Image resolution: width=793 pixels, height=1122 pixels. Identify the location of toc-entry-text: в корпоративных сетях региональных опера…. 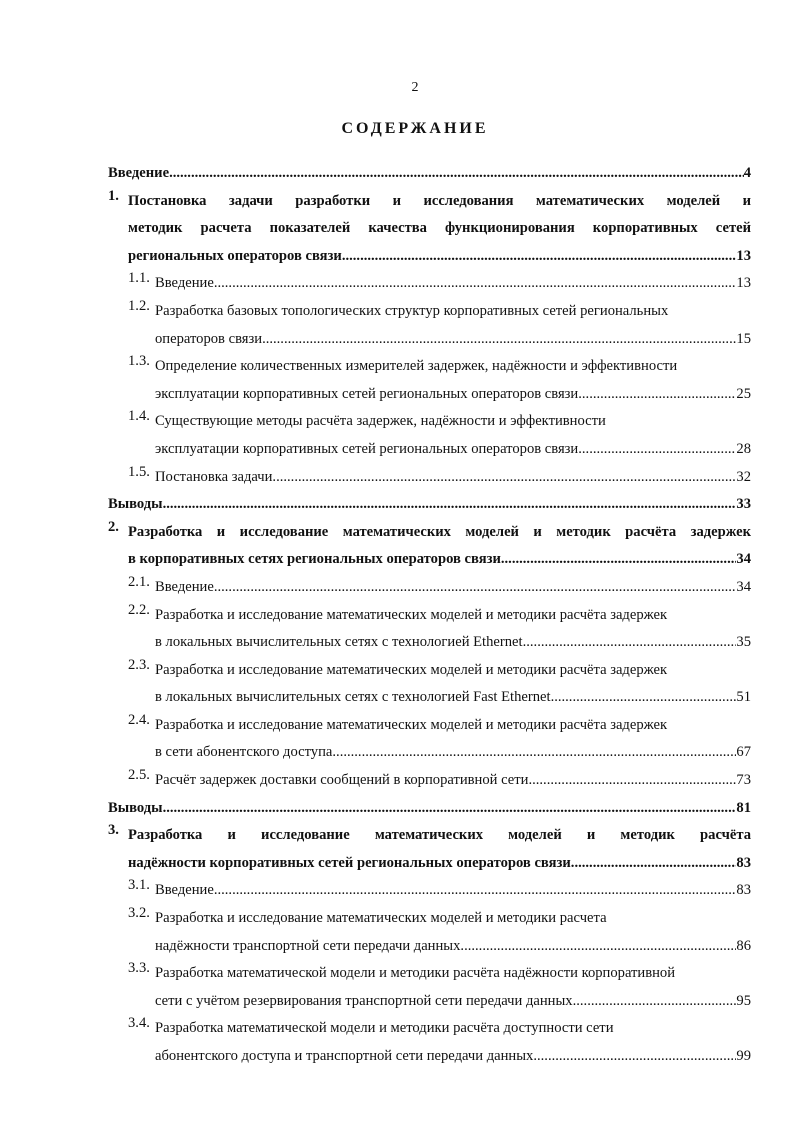
(314, 559).